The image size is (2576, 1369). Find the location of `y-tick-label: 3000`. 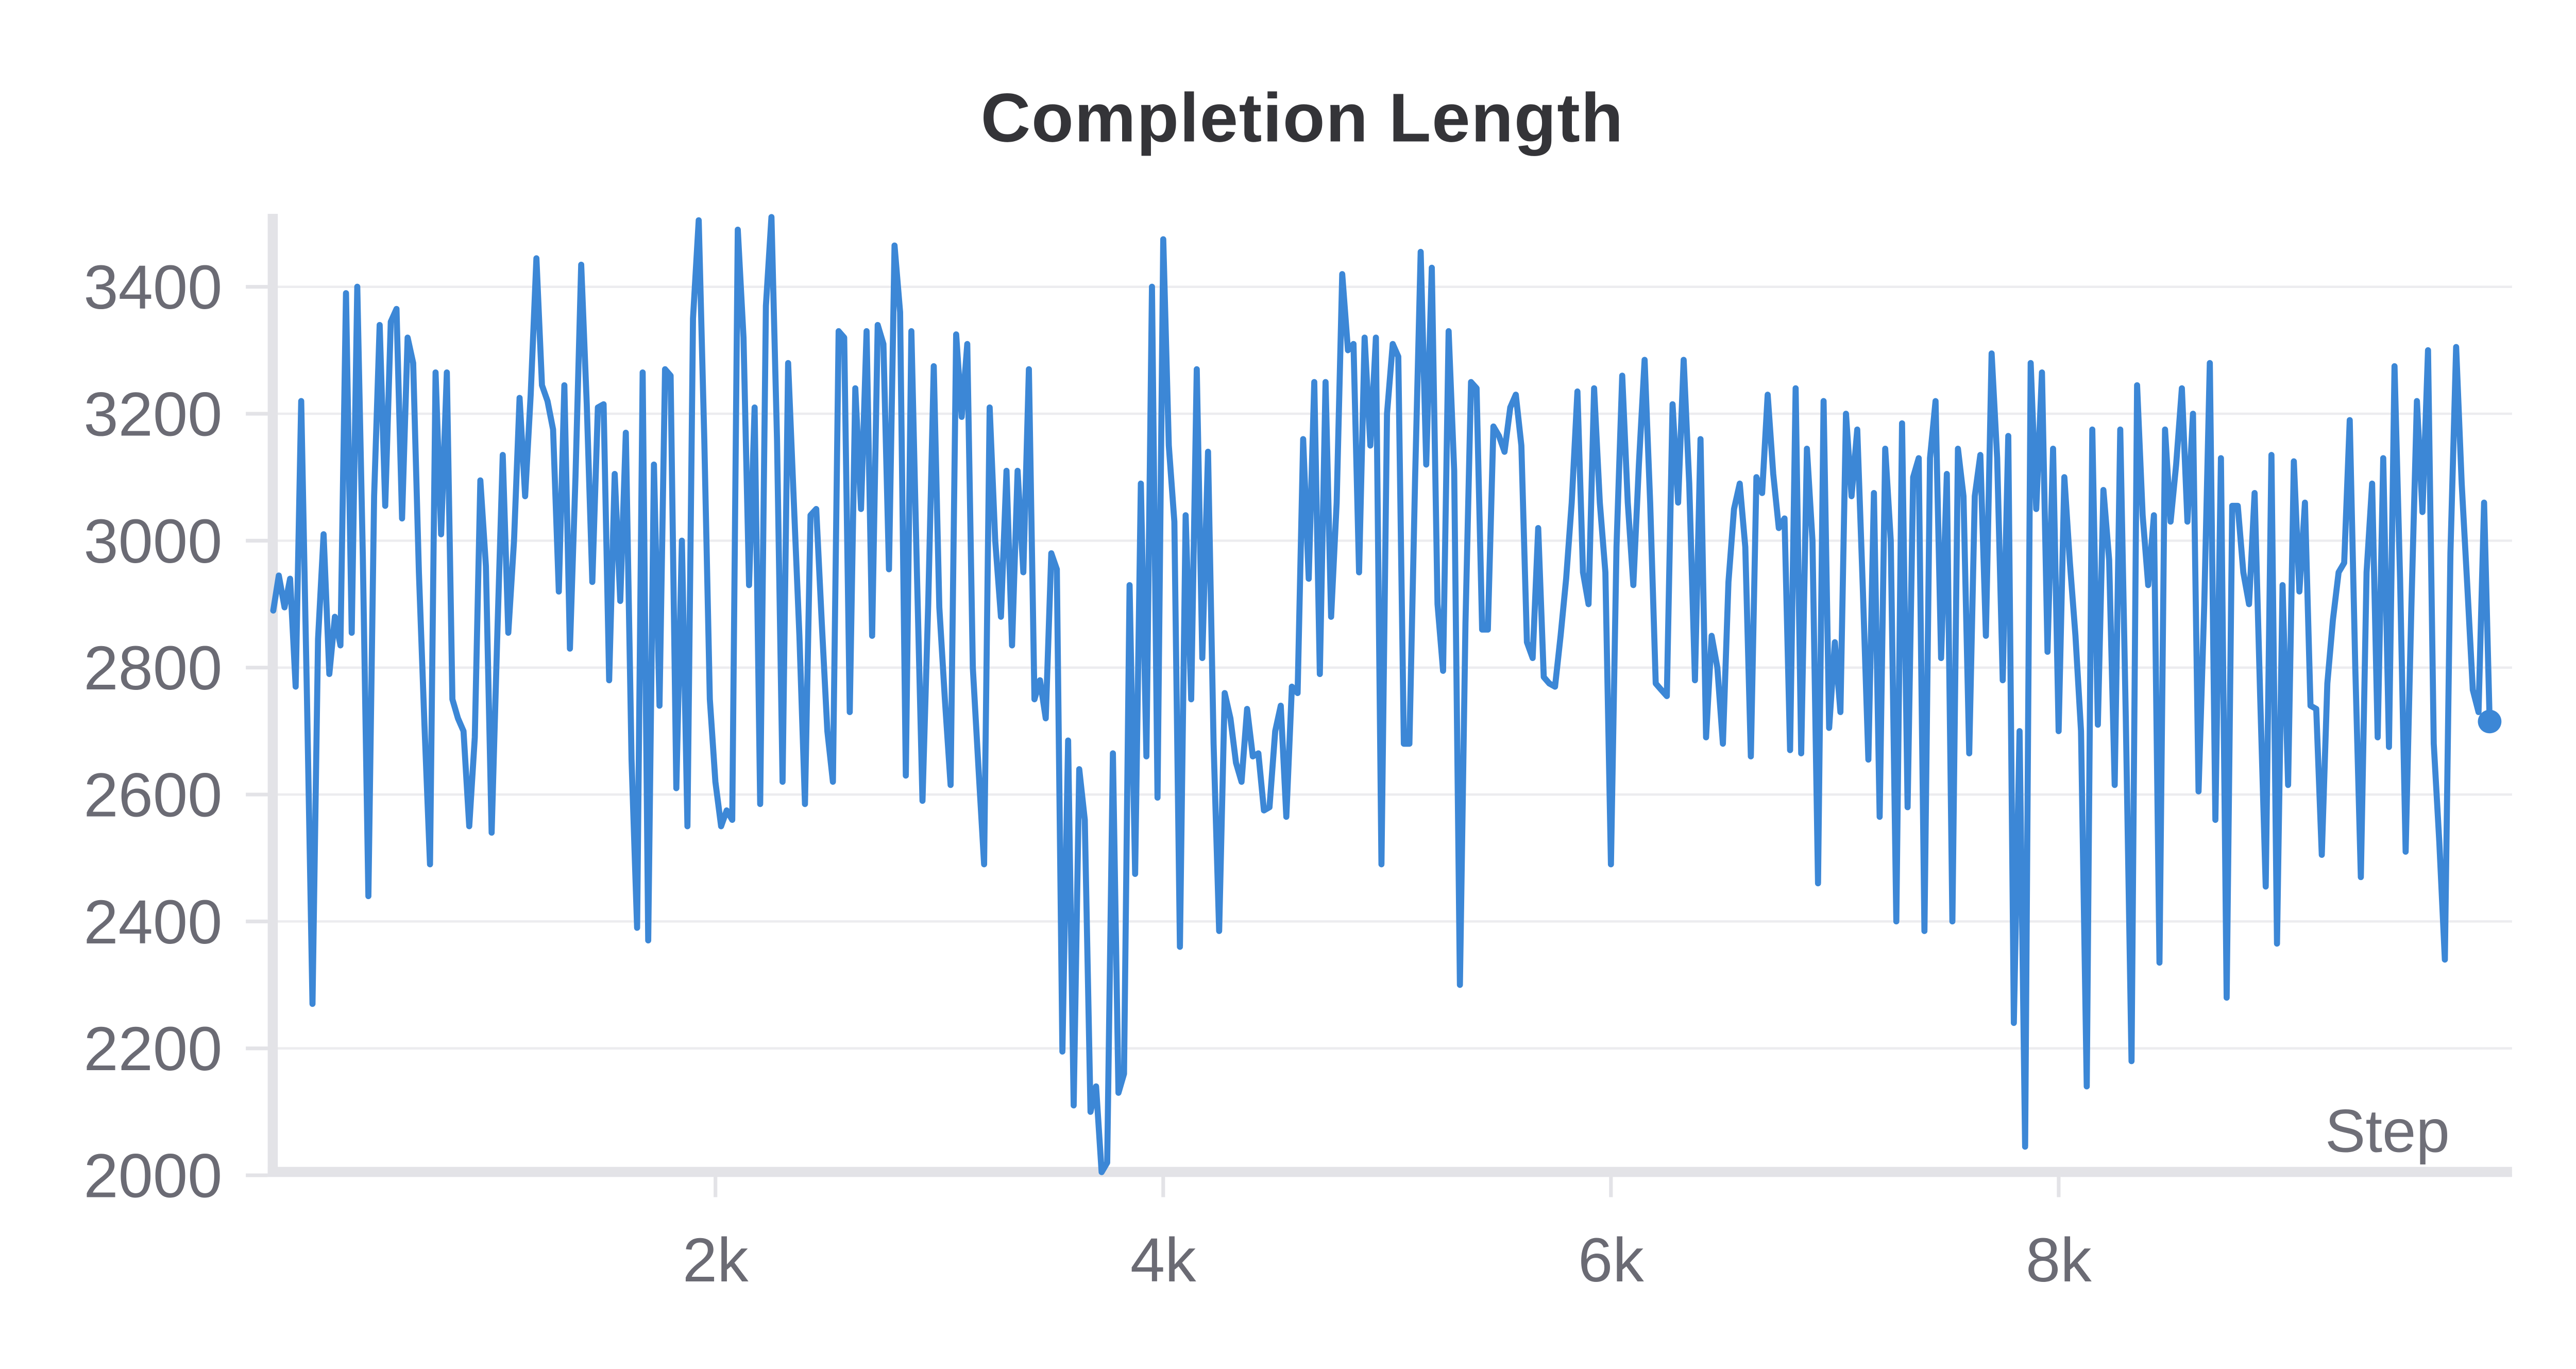

y-tick-label: 3000 is located at coordinates (152, 541).